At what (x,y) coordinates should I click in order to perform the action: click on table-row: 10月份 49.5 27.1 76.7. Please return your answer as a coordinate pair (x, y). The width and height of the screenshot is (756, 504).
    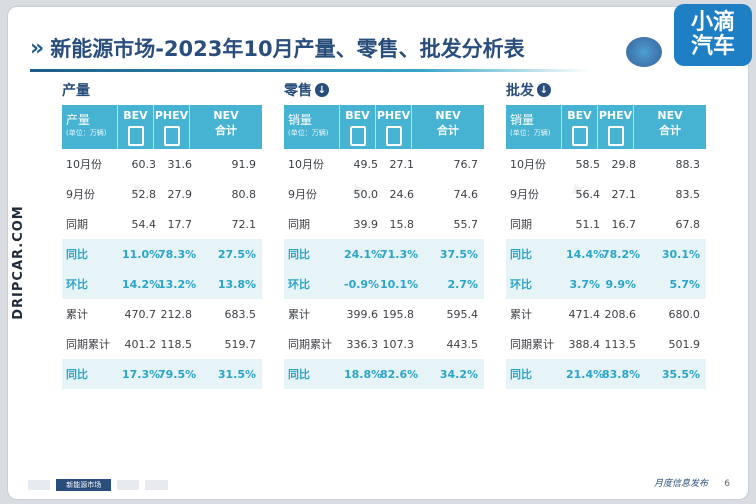
    Looking at the image, I should click on (384, 164).